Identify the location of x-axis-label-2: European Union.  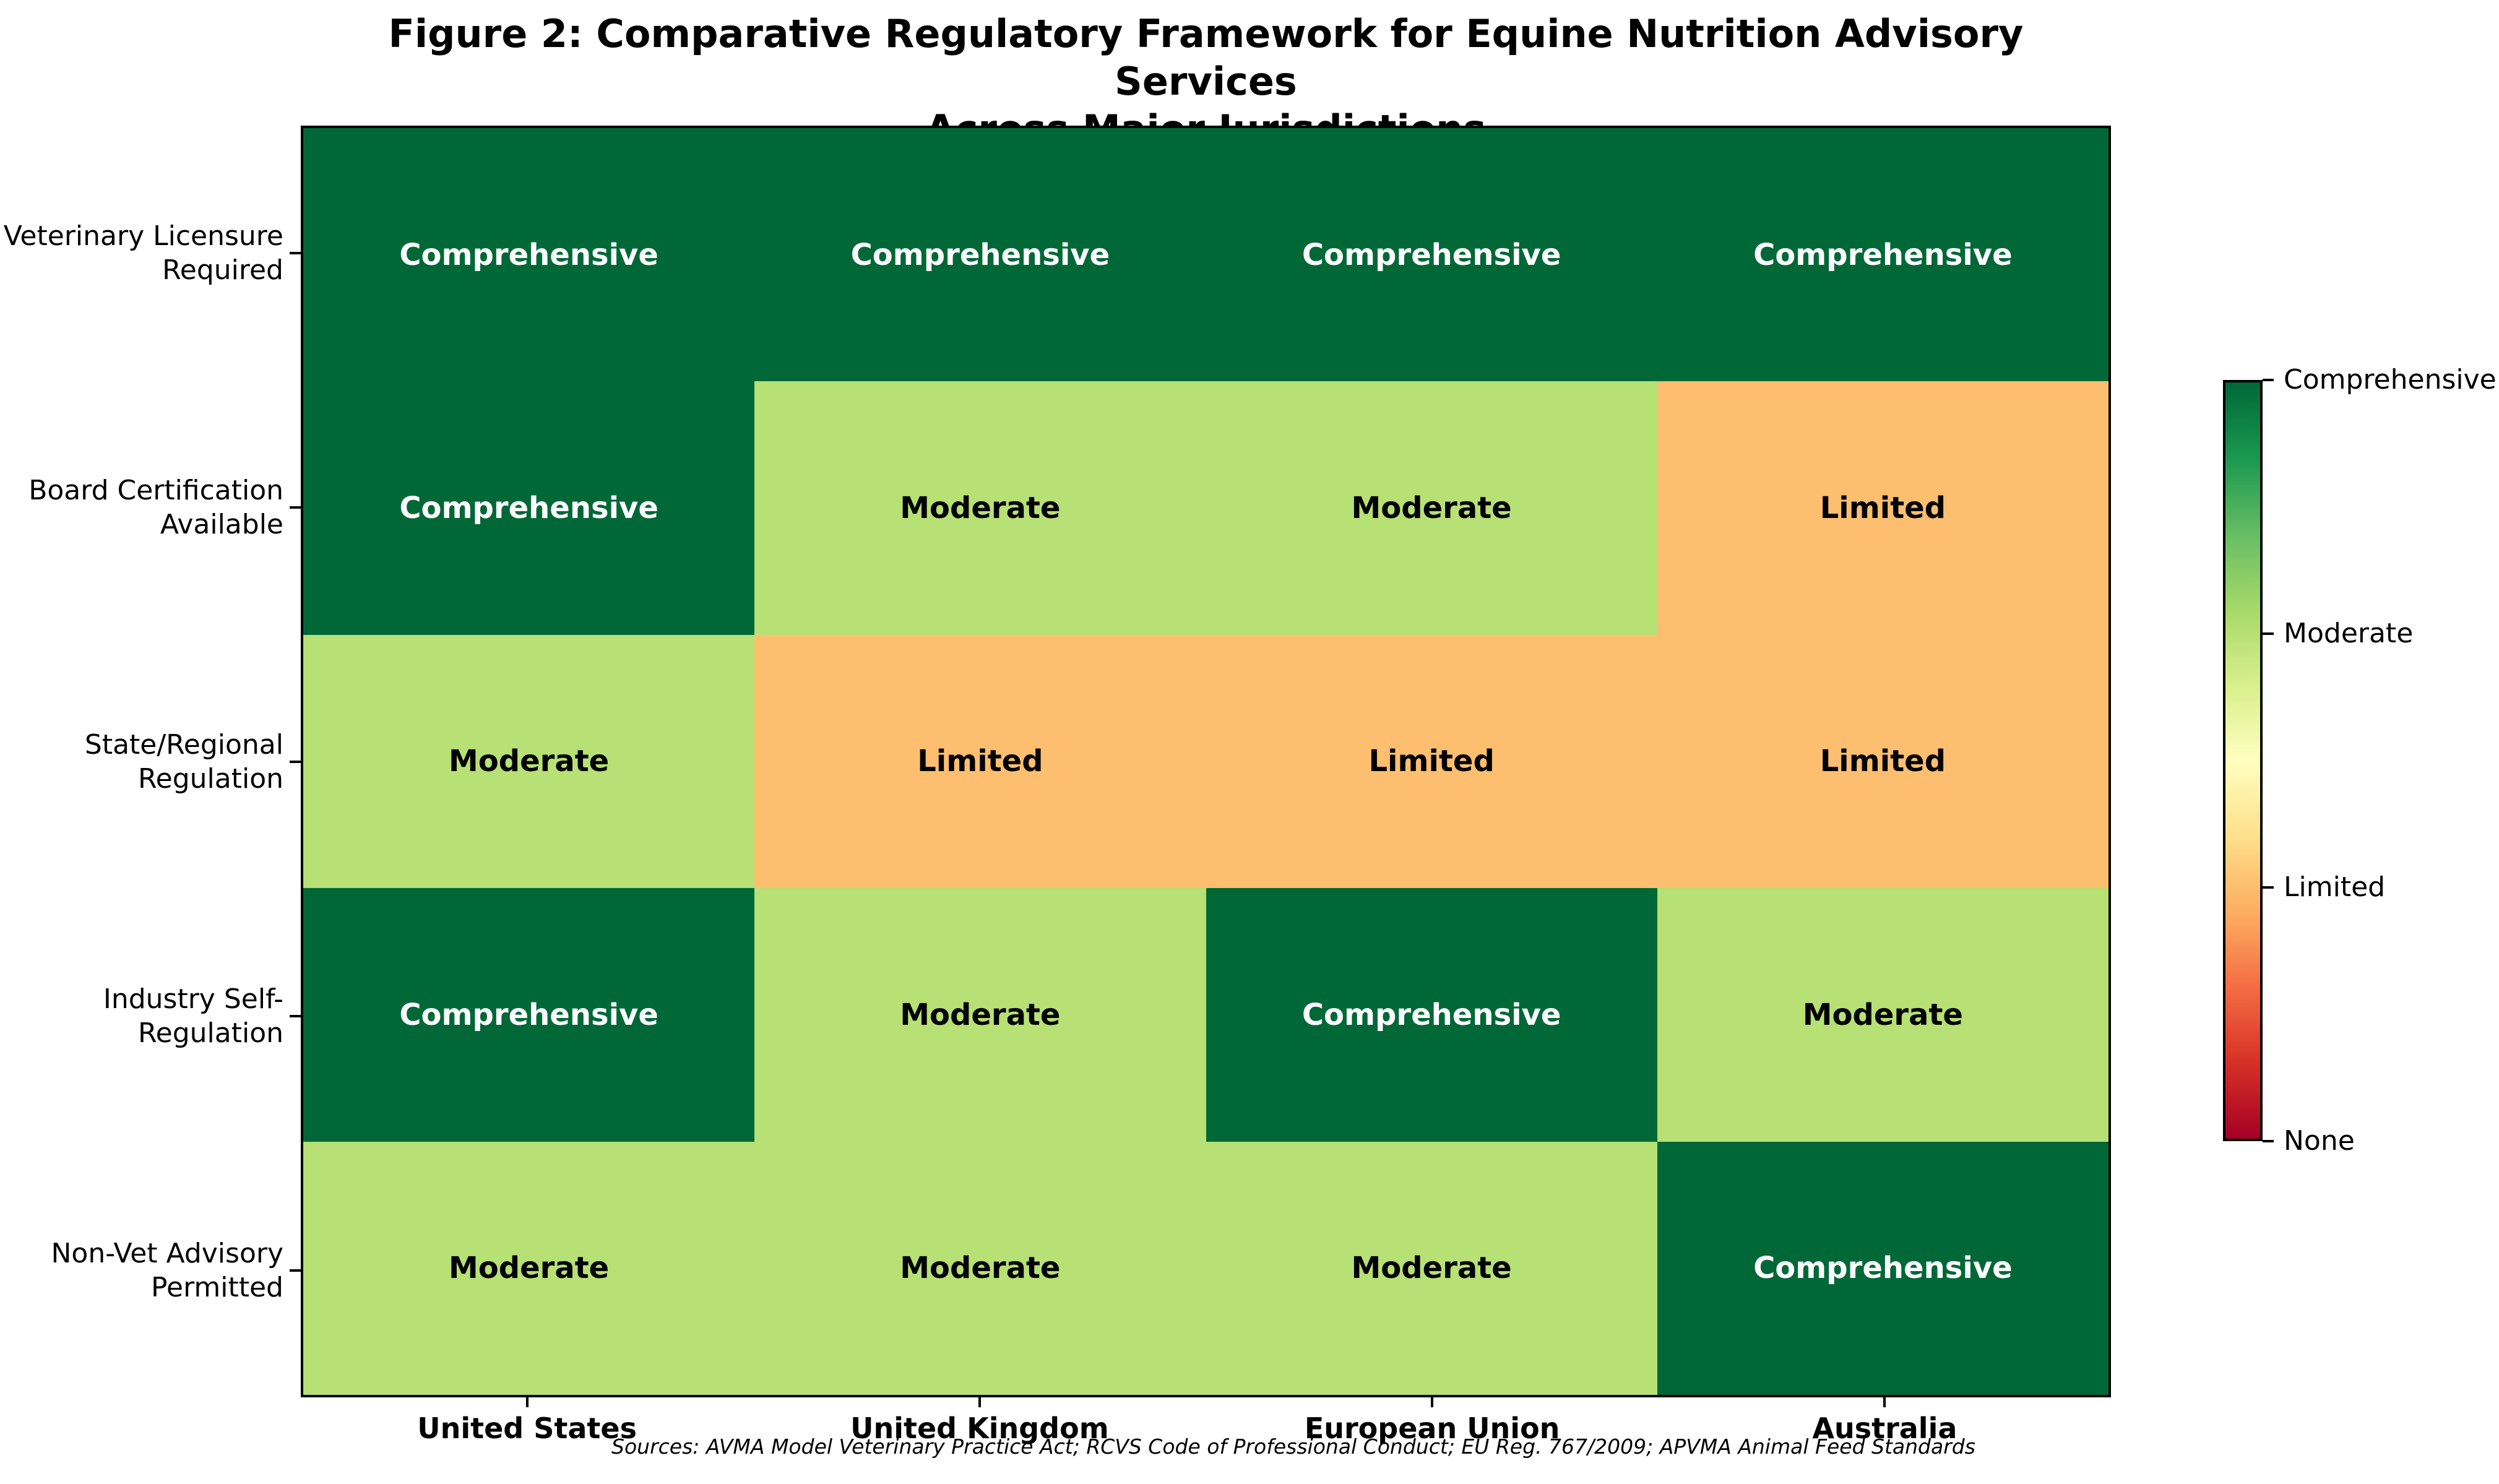
(1432, 1428).